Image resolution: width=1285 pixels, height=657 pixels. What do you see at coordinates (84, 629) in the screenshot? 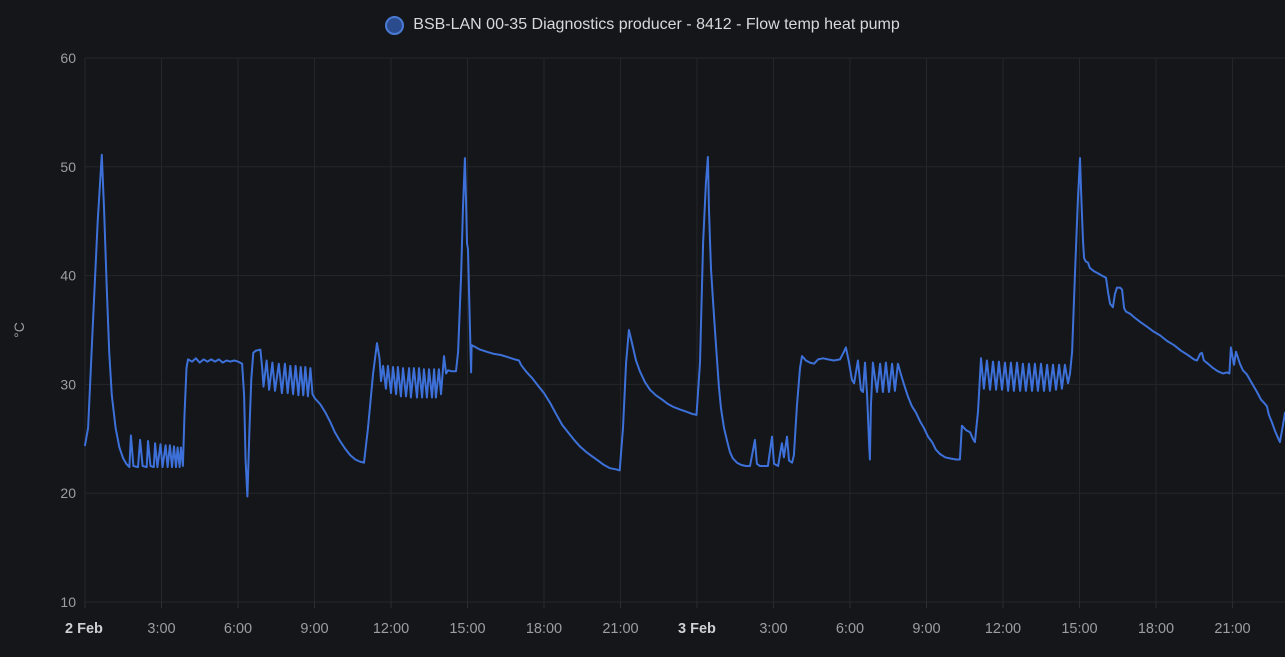
I see `x-date-label: 2 Feb` at bounding box center [84, 629].